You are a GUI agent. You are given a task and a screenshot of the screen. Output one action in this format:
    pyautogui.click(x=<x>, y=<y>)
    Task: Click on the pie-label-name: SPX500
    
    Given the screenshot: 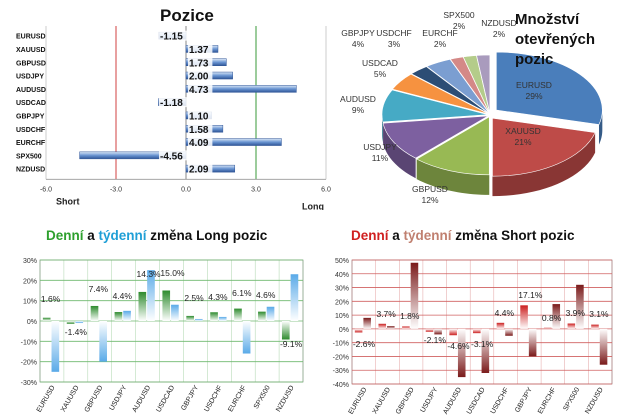 What is the action you would take?
    pyautogui.click(x=458, y=15)
    